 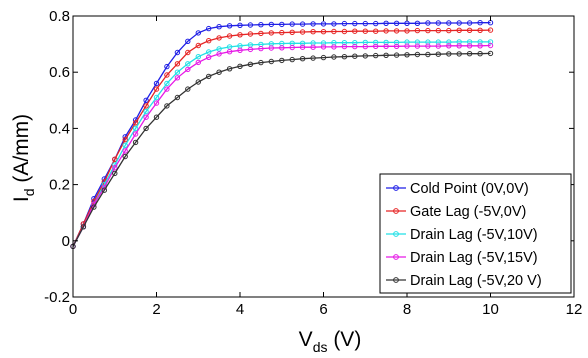 What do you see at coordinates (474, 258) in the screenshot?
I see `legend-label: Drain Lag (-5V,15V)` at bounding box center [474, 258].